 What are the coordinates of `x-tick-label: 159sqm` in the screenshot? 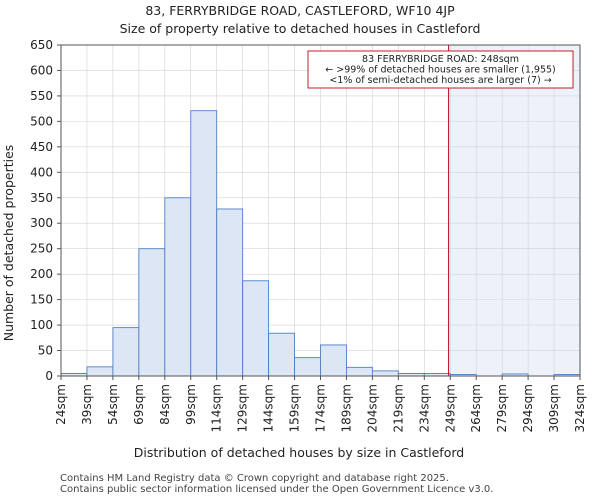 It's located at (295, 408).